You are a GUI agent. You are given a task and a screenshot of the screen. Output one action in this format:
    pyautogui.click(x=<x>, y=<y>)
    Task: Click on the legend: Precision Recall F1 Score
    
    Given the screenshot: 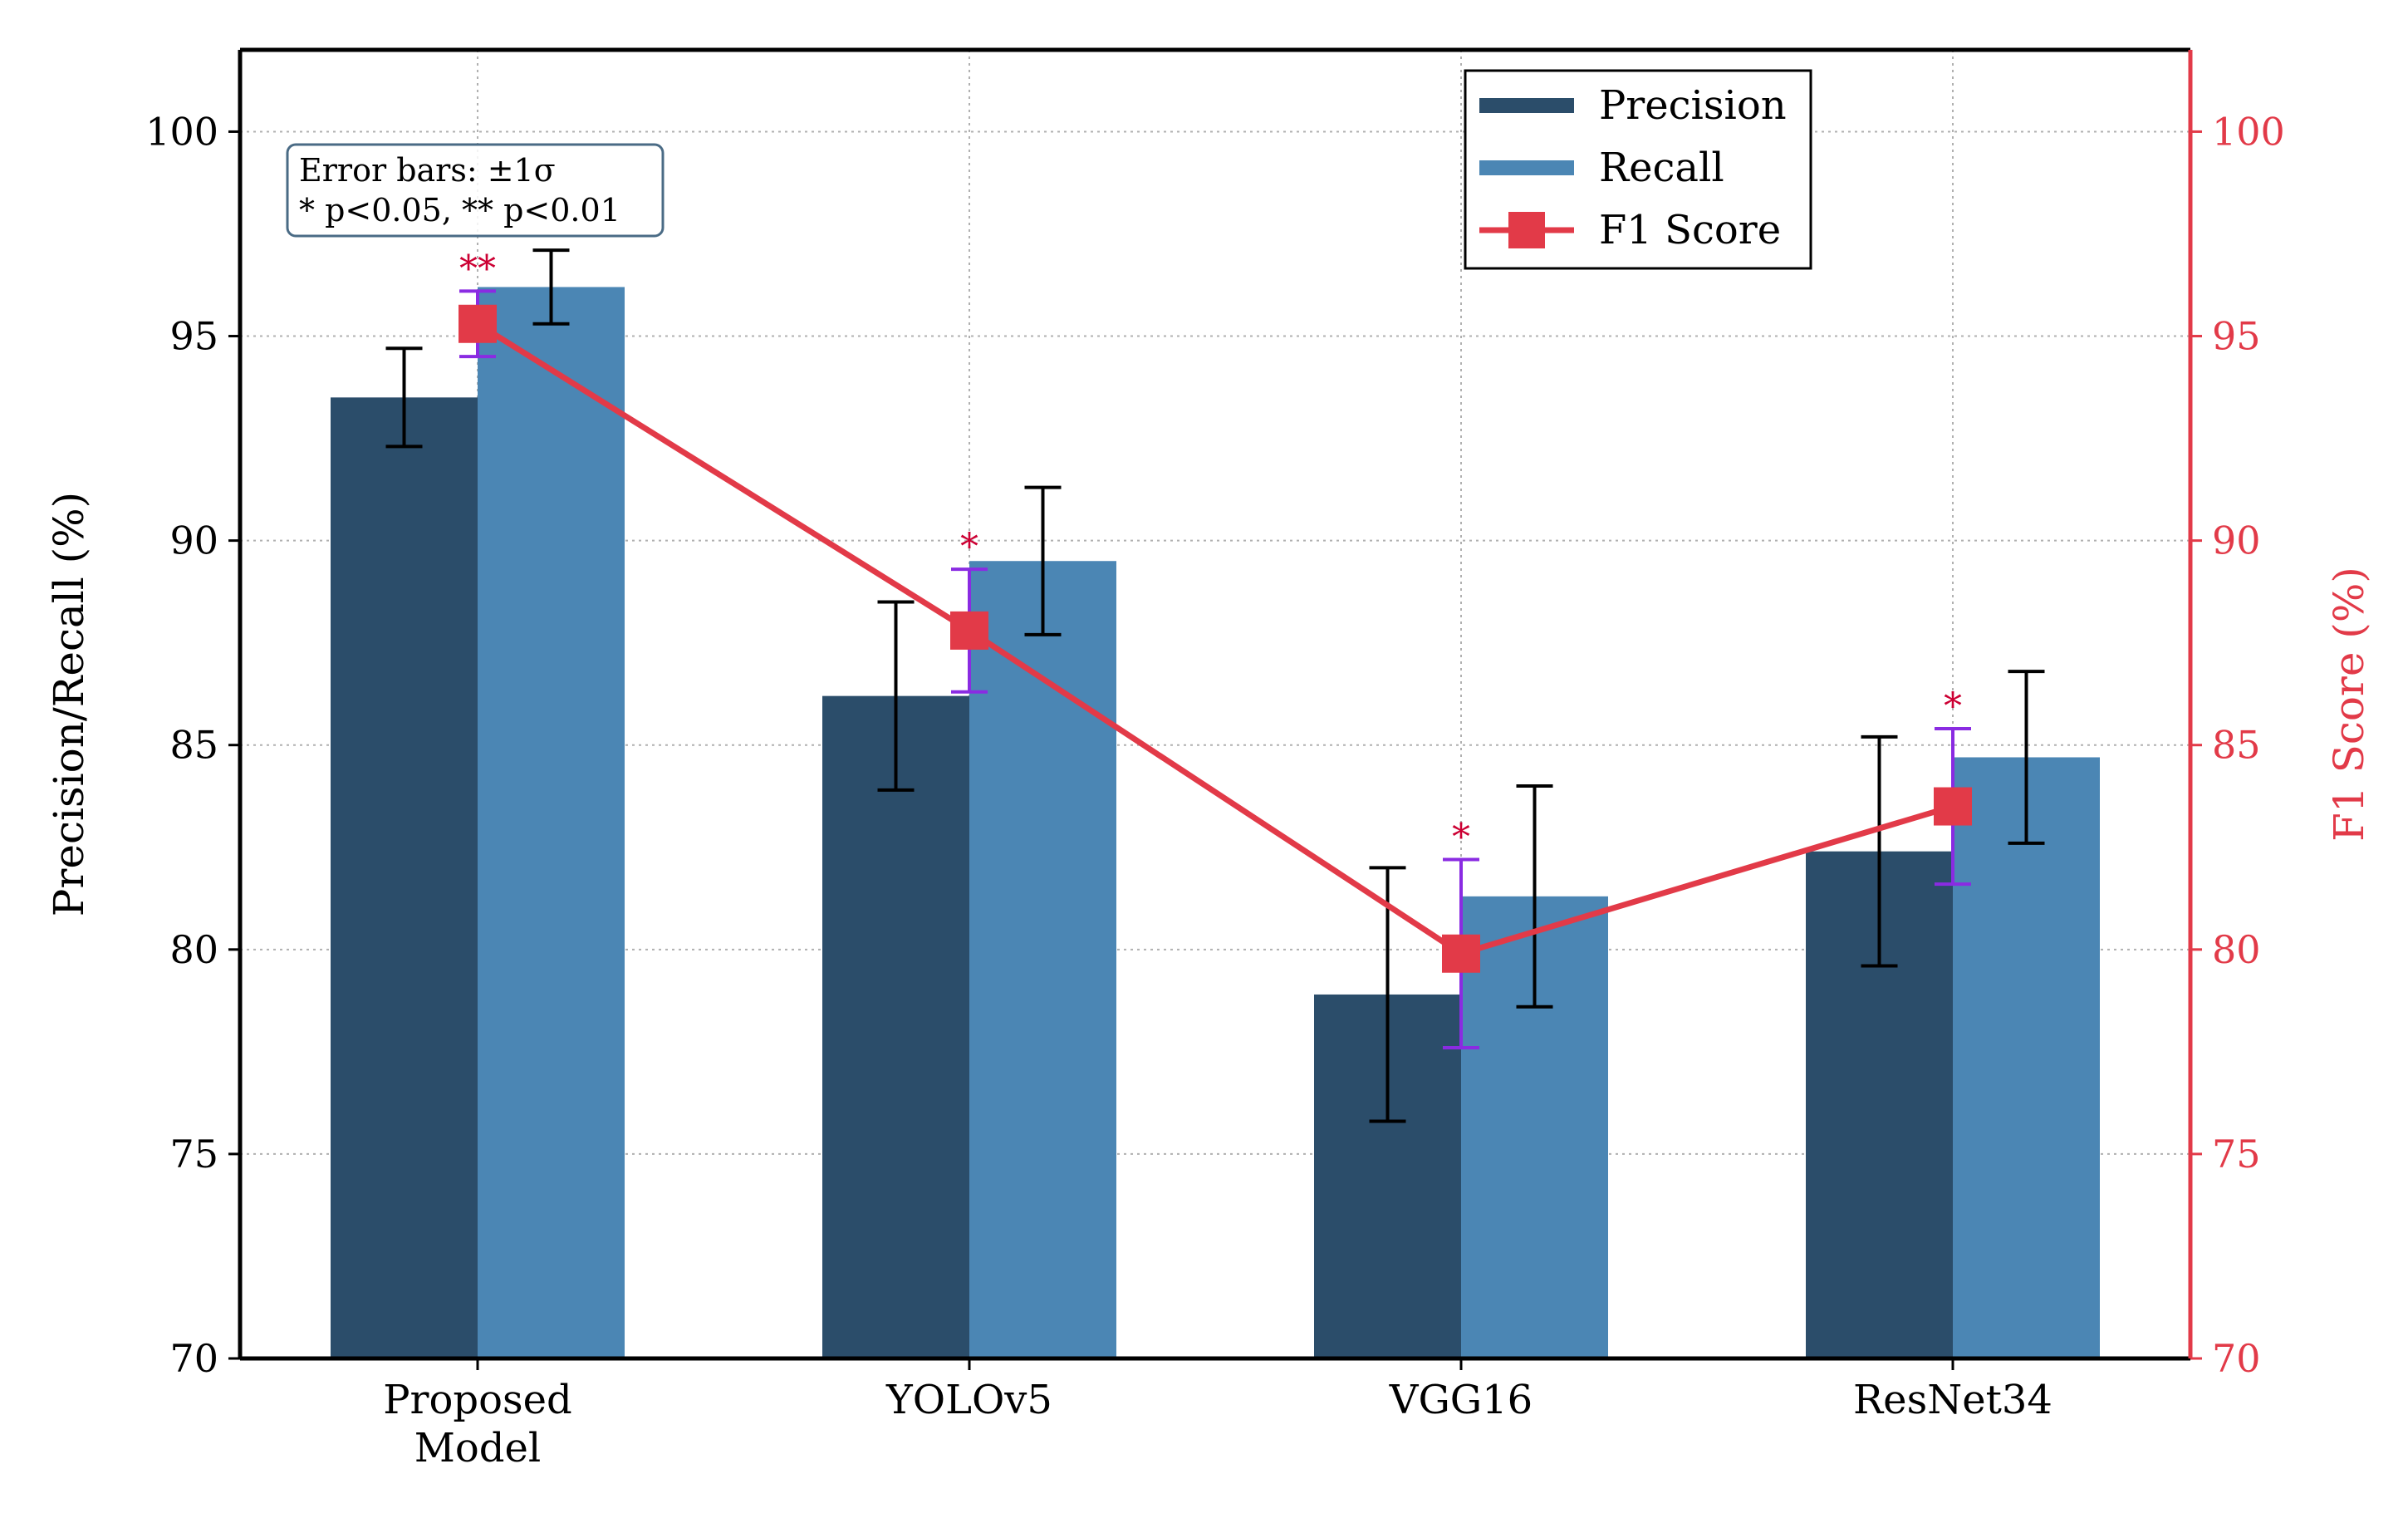 What is the action you would take?
    pyautogui.click(x=1638, y=169)
    